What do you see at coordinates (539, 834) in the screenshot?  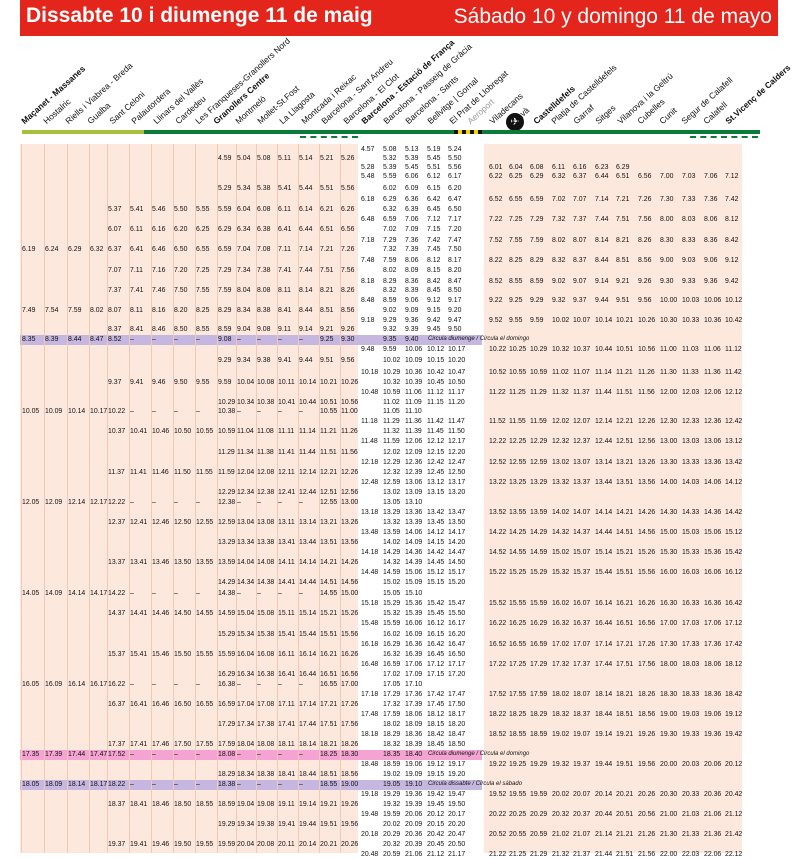 I see `time-cell: 20.59` at bounding box center [539, 834].